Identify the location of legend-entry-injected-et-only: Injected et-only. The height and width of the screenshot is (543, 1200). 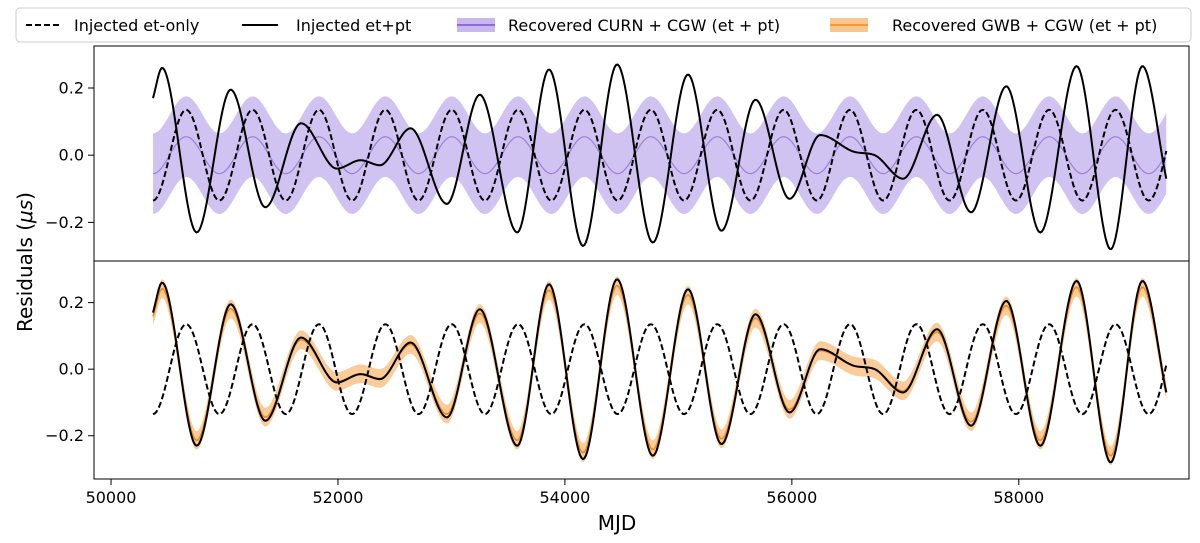
(112, 25).